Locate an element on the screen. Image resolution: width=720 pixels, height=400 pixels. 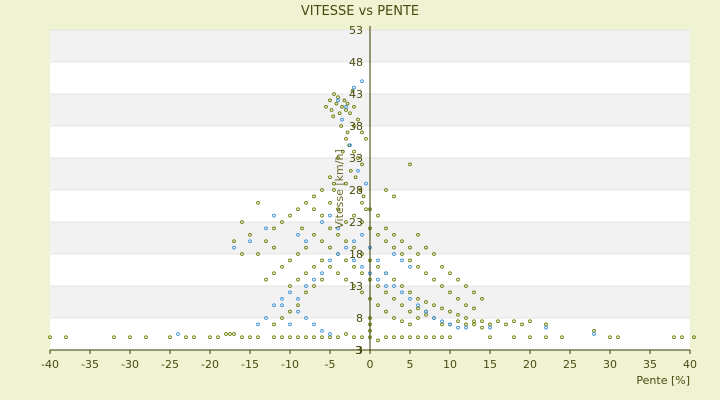
y-tick-label: 38 is located at coordinates (356, 126).